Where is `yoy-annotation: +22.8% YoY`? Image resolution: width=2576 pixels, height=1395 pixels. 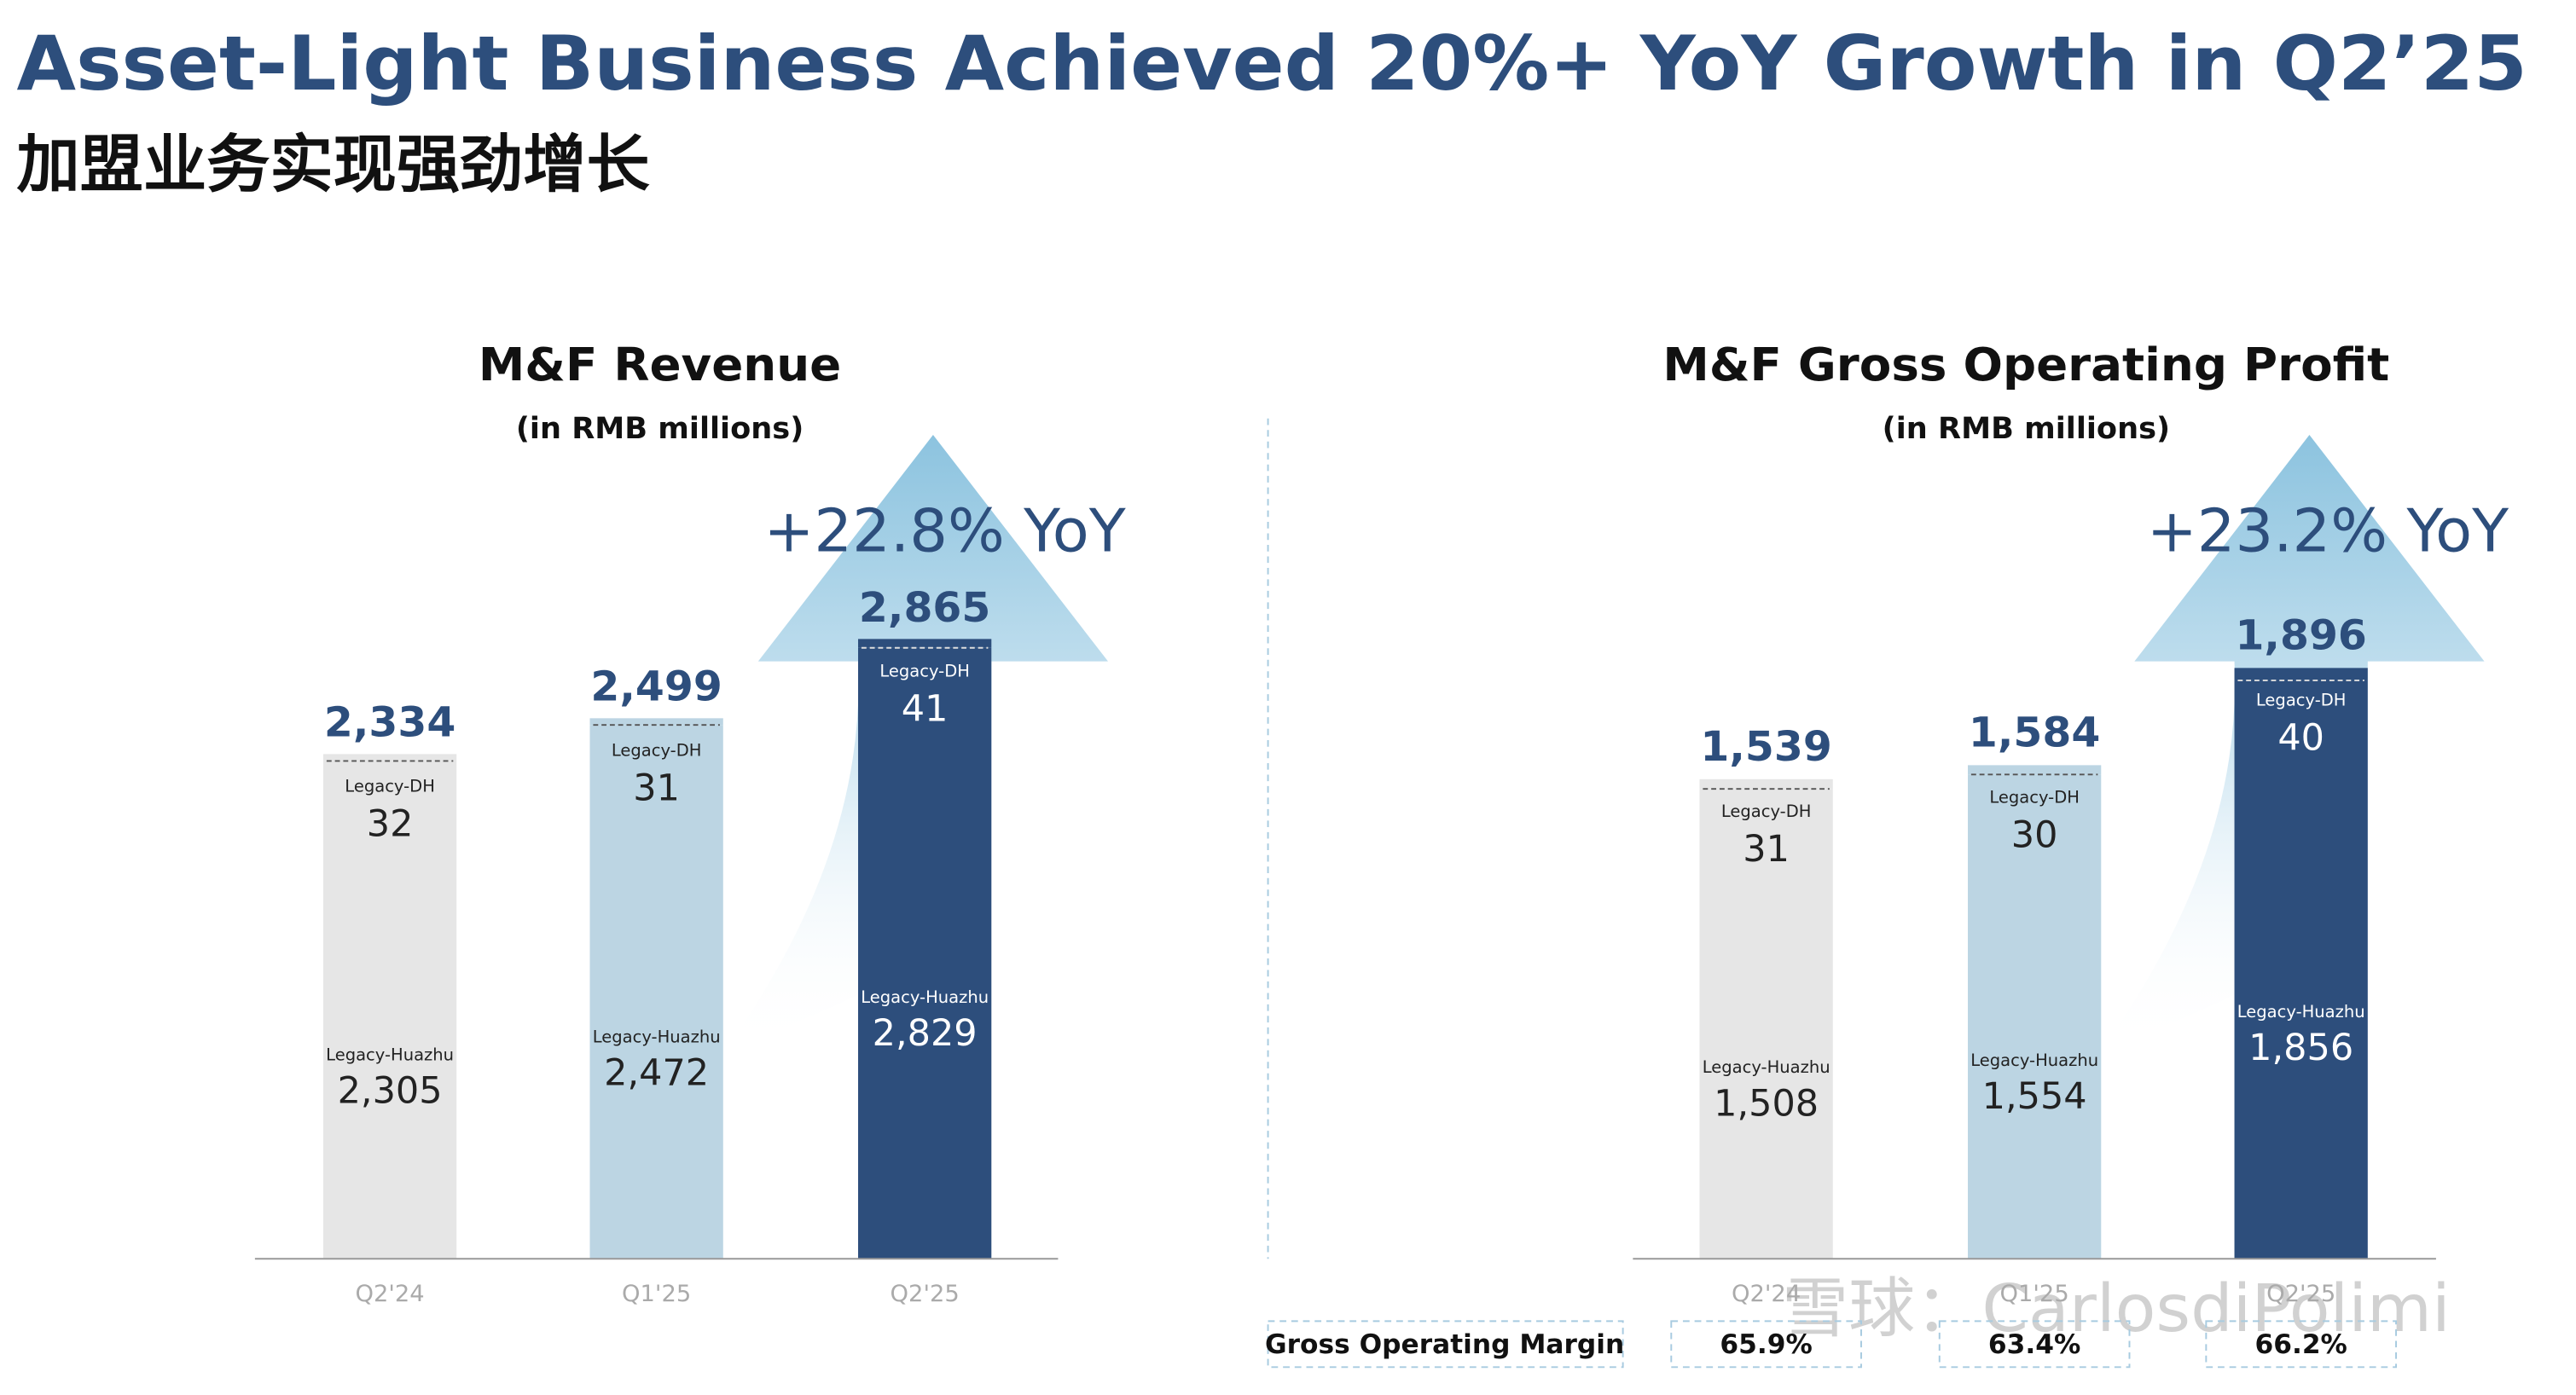
yoy-annotation: +22.8% YoY is located at coordinates (944, 531).